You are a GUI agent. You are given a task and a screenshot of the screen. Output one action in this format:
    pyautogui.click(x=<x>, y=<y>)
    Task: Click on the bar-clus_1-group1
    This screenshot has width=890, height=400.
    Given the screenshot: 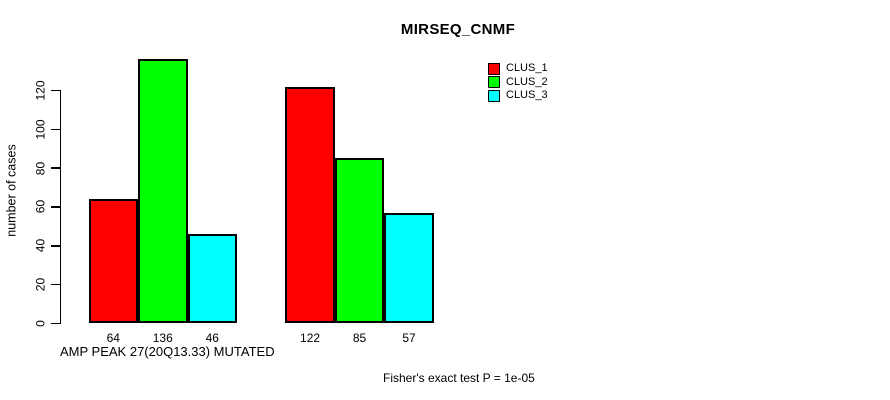 What is the action you would take?
    pyautogui.click(x=113, y=261)
    